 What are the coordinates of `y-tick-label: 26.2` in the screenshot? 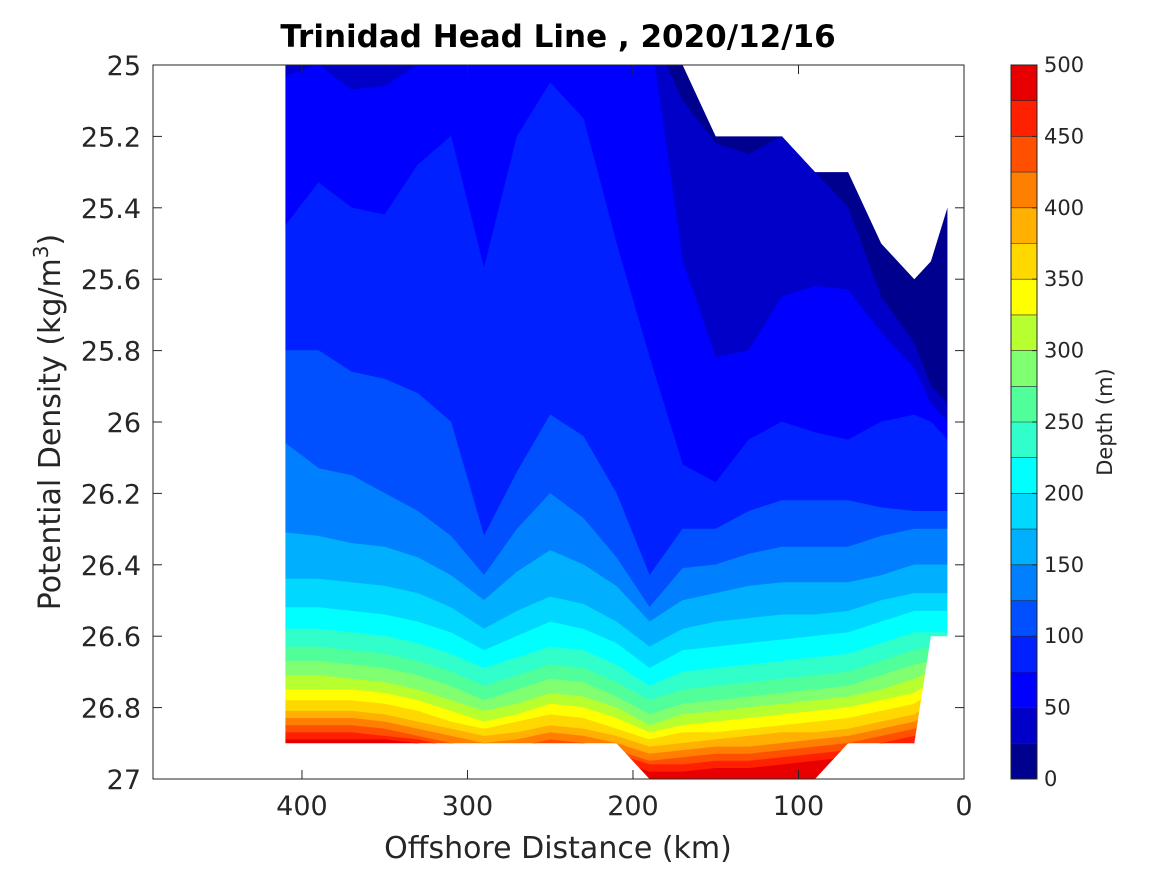 It's located at (111, 494).